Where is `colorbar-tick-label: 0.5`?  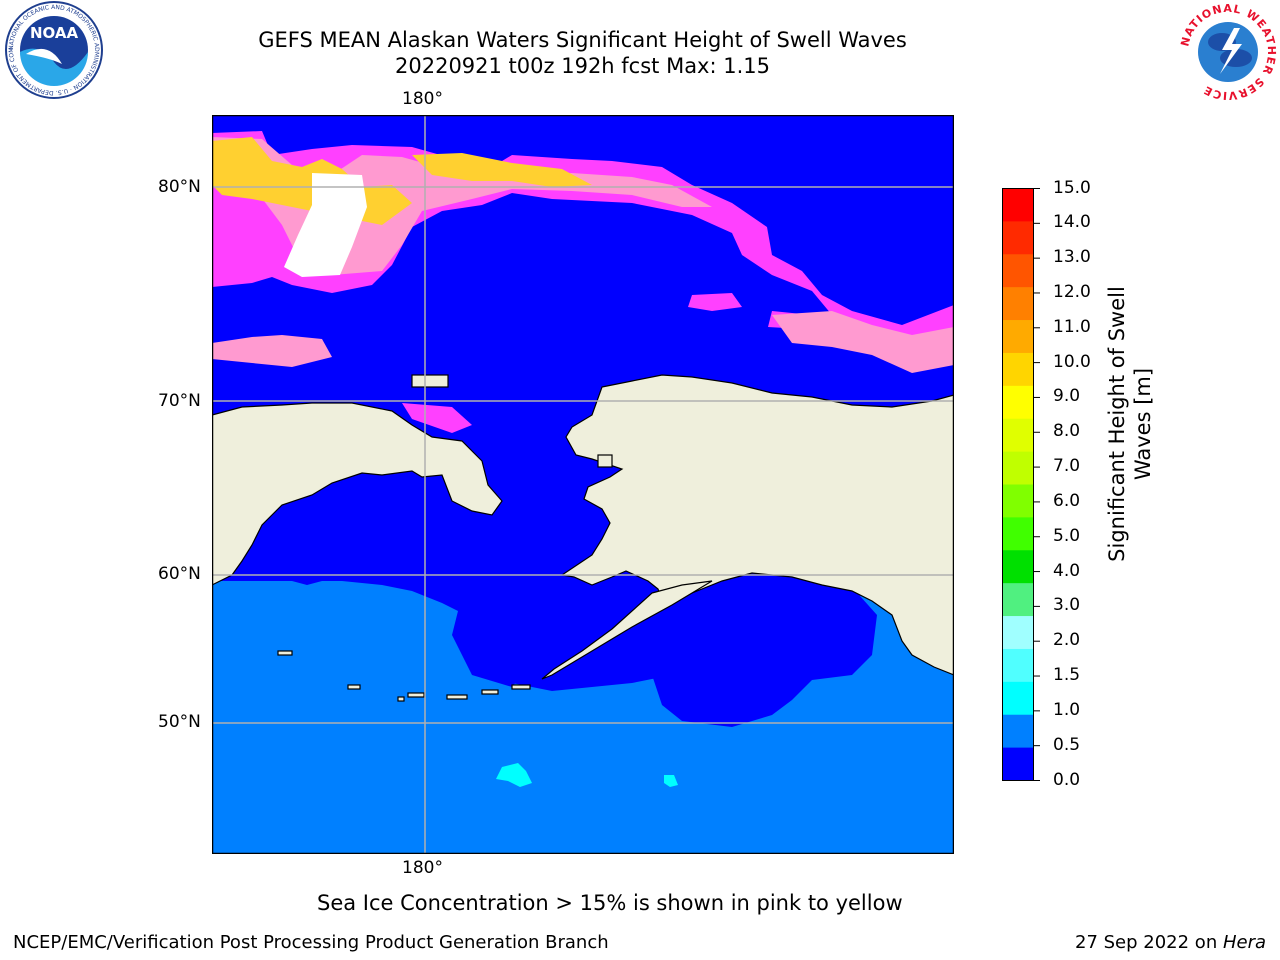
colorbar-tick-label: 0.5 is located at coordinates (1067, 744).